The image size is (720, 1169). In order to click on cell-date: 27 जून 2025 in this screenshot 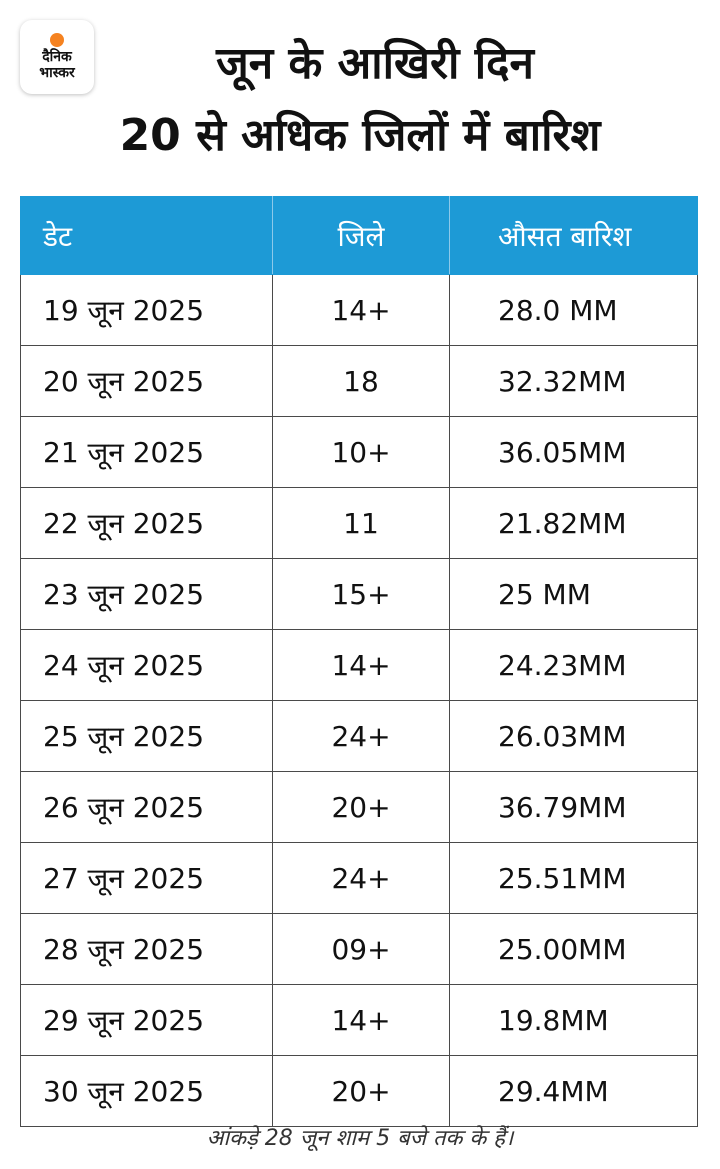, I will do `click(146, 878)`.